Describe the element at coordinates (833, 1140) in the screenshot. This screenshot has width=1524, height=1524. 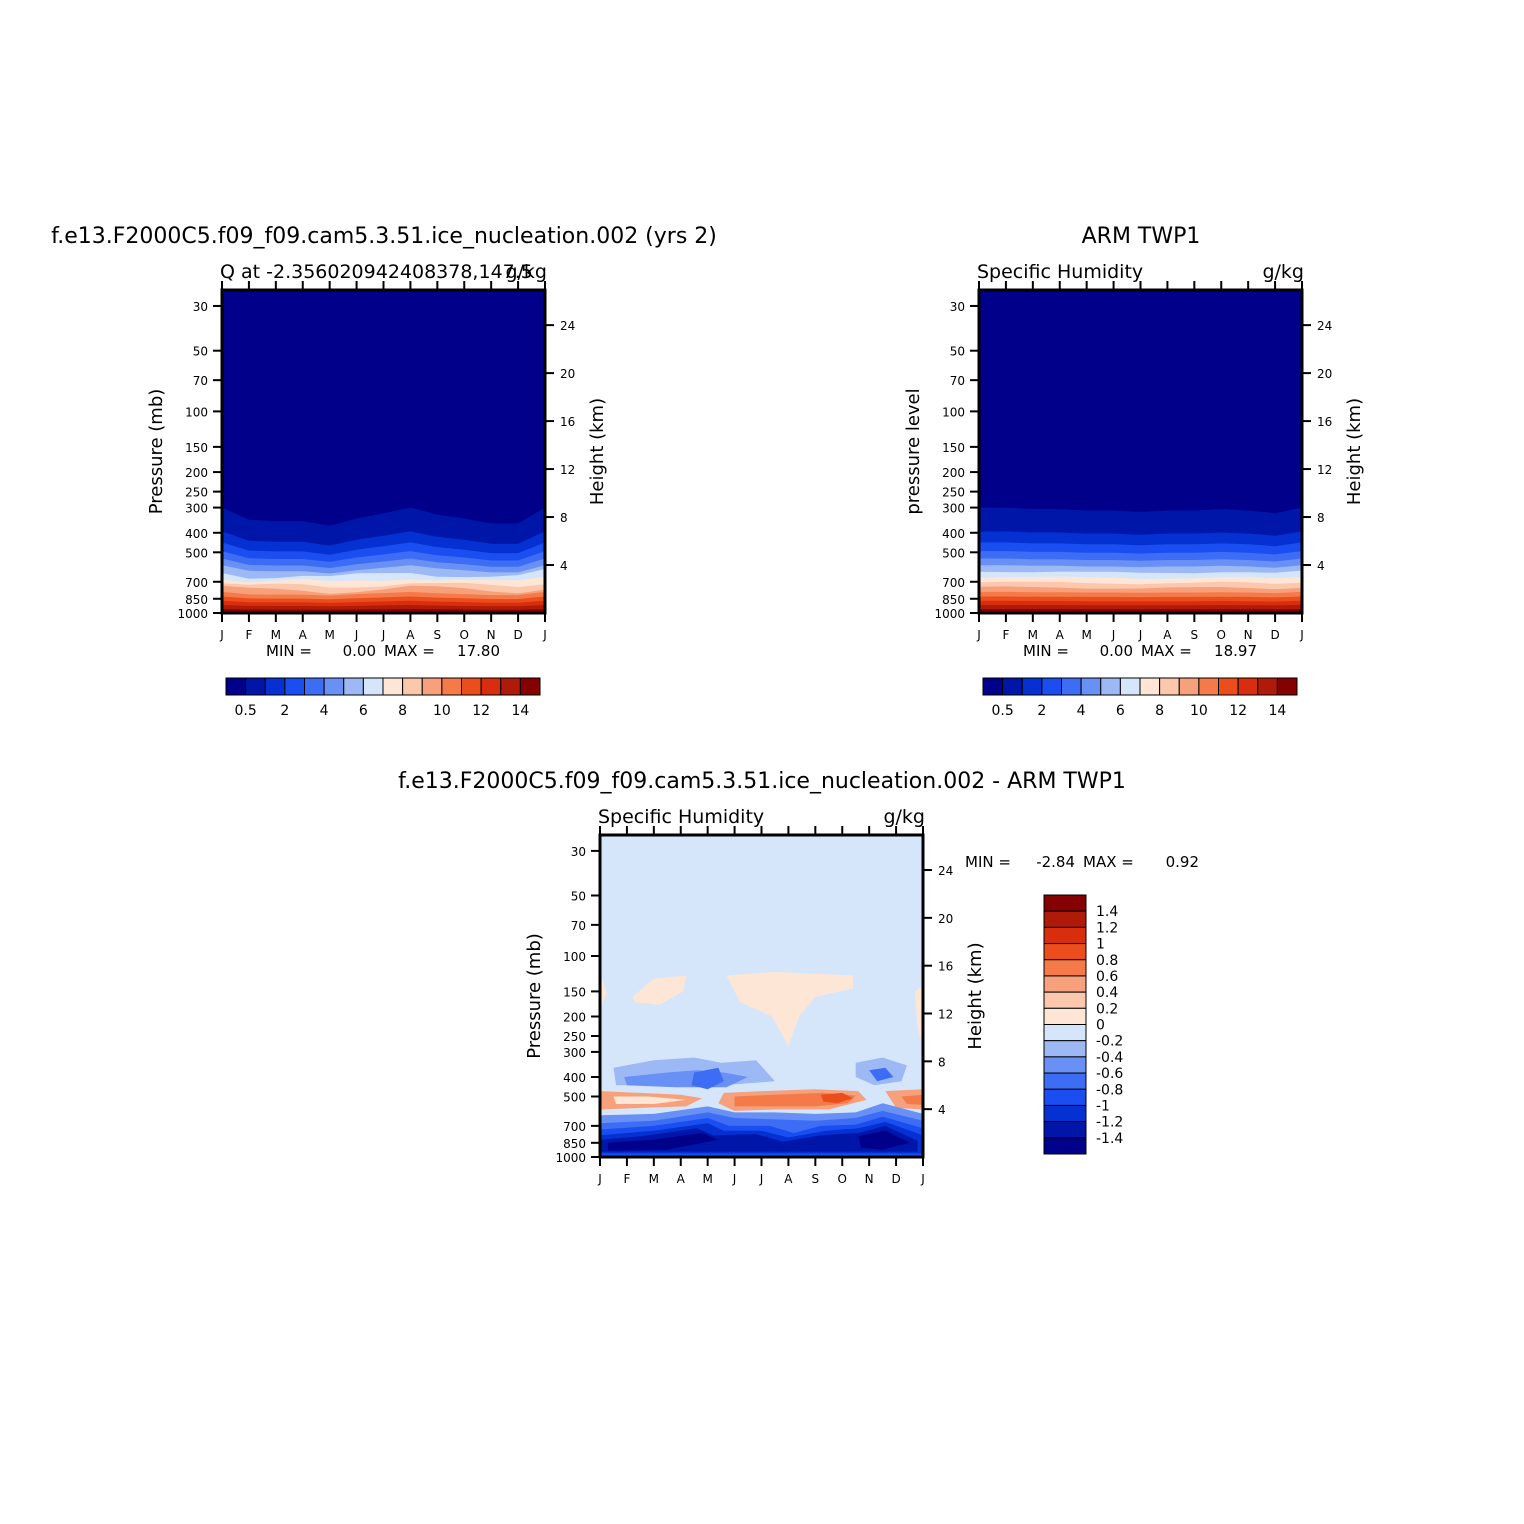
I see `diff-strong-negative` at that location.